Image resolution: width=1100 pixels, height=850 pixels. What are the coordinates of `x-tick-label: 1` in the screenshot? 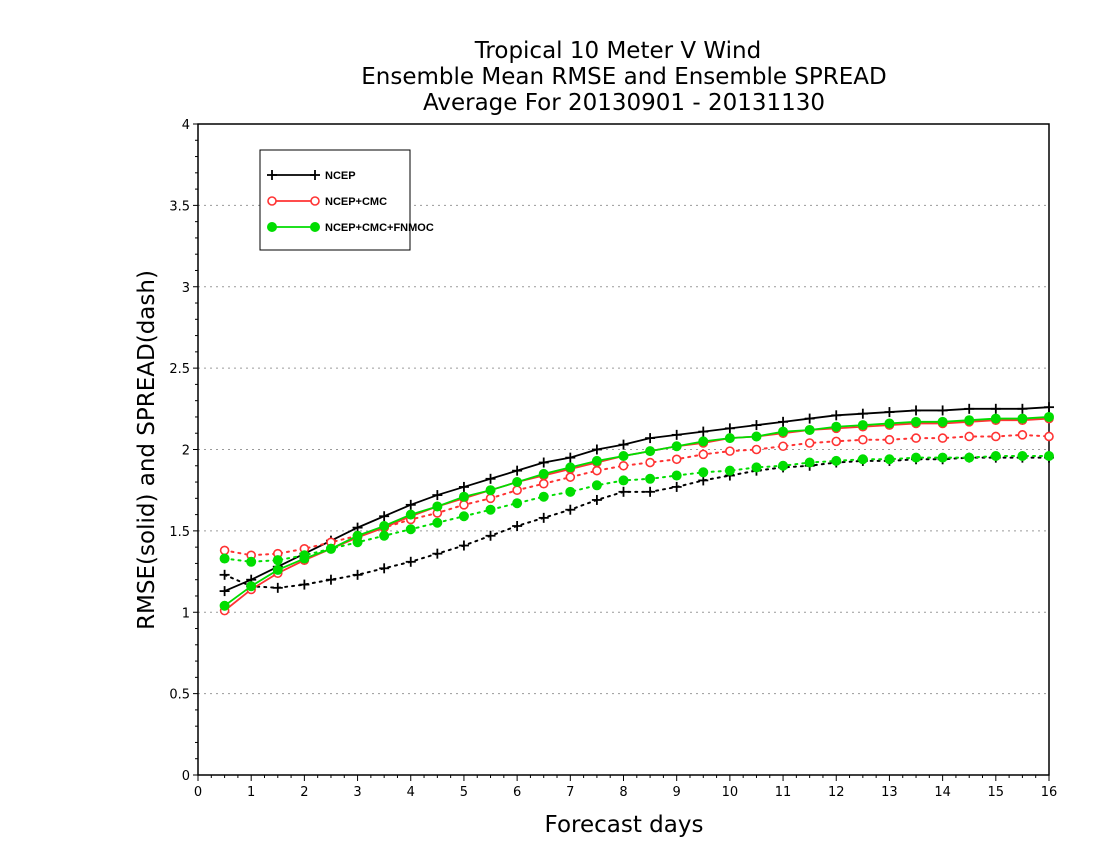 It's located at (251, 792).